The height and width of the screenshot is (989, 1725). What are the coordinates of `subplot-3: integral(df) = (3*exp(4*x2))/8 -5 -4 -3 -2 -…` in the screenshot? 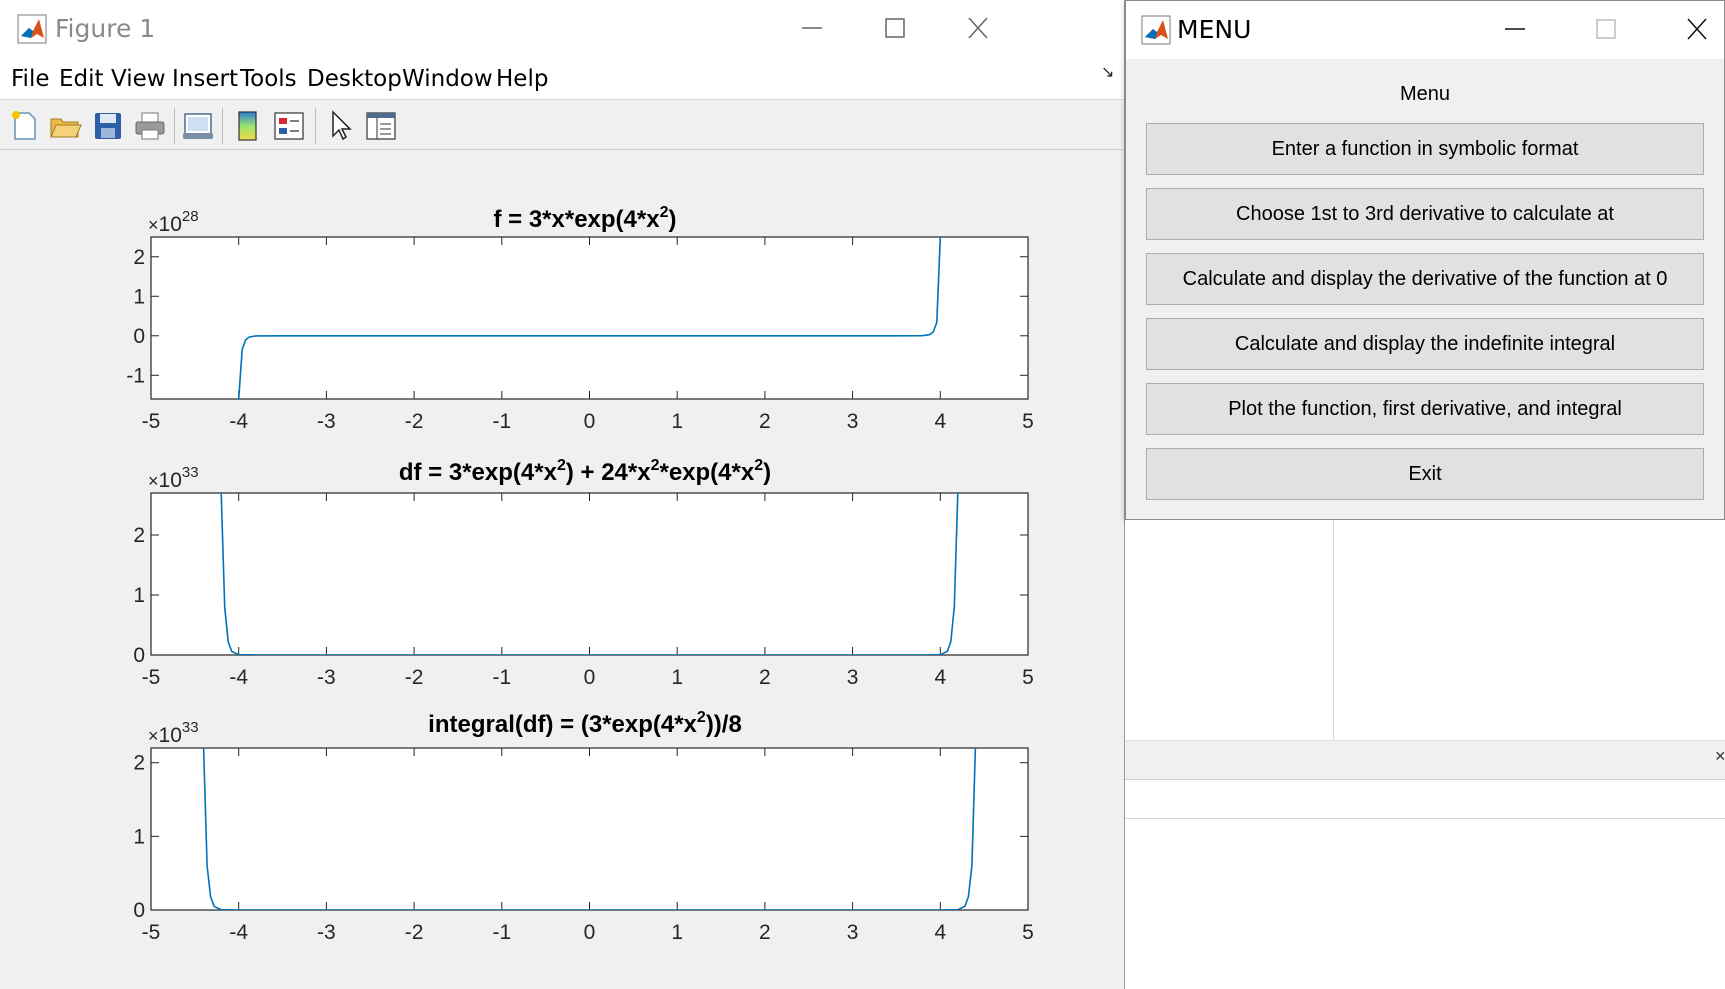 It's located at (583, 826).